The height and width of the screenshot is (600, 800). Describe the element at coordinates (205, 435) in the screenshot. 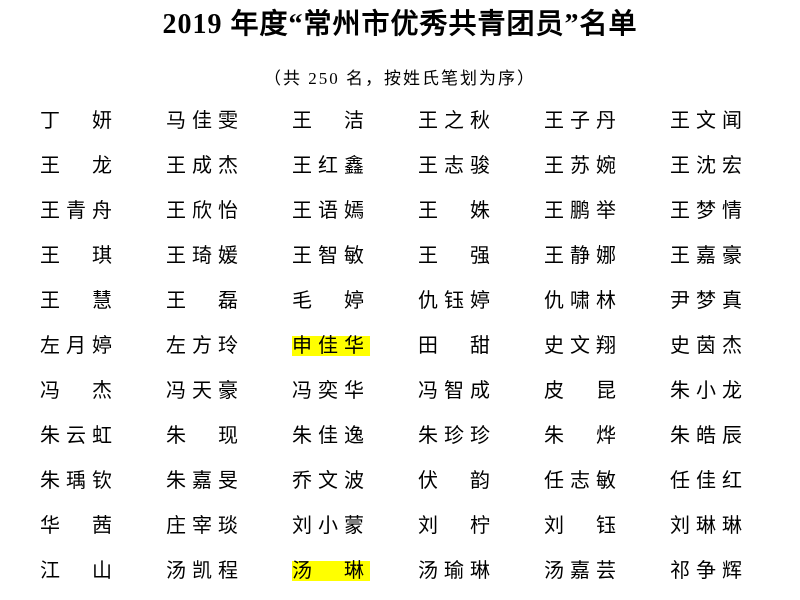

I see `name-cell: 朱 现` at that location.